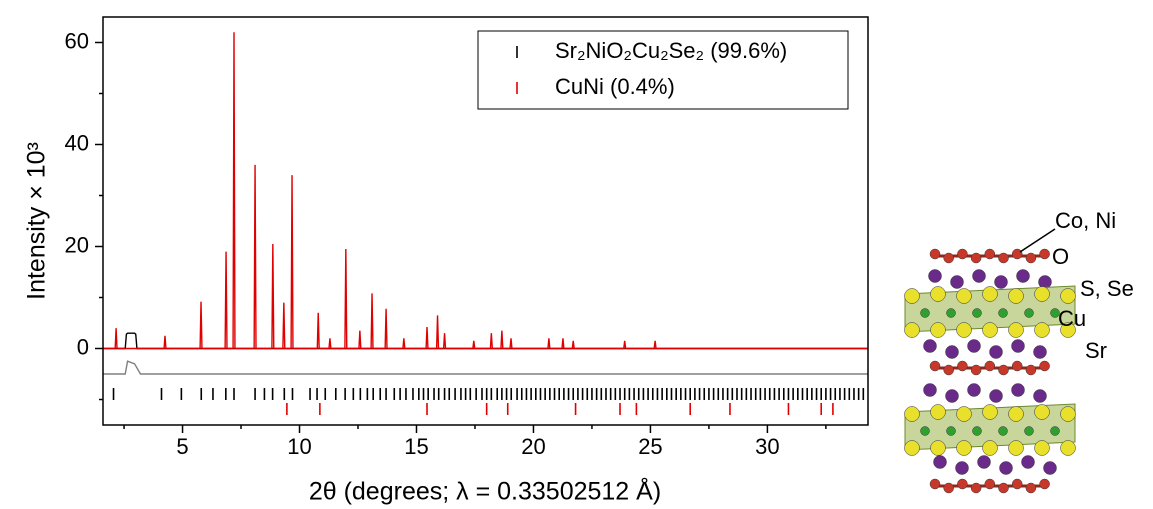 The image size is (1153, 509). What do you see at coordinates (182, 446) in the screenshot?
I see `x-tick-label: 5` at bounding box center [182, 446].